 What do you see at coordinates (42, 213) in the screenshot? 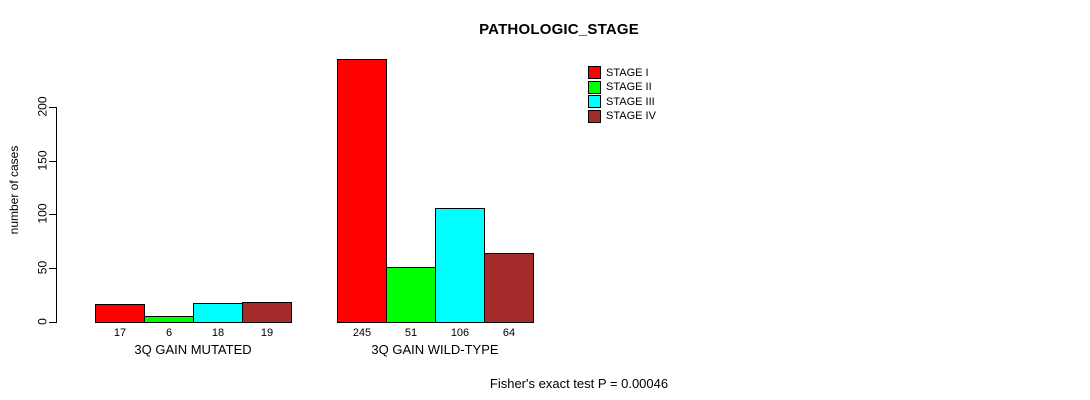
I see `y-axis-tick-label: 100` at bounding box center [42, 213].